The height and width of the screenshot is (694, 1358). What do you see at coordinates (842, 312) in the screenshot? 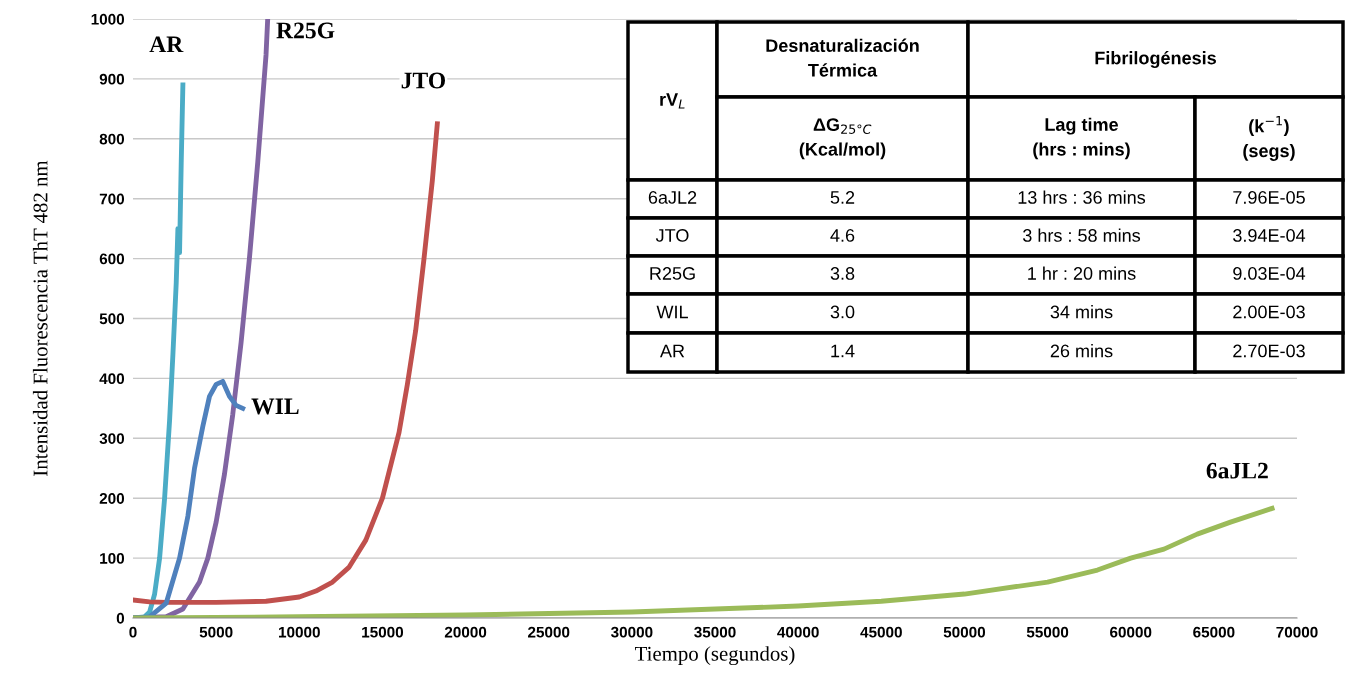
I see `annotation: 3.0` at bounding box center [842, 312].